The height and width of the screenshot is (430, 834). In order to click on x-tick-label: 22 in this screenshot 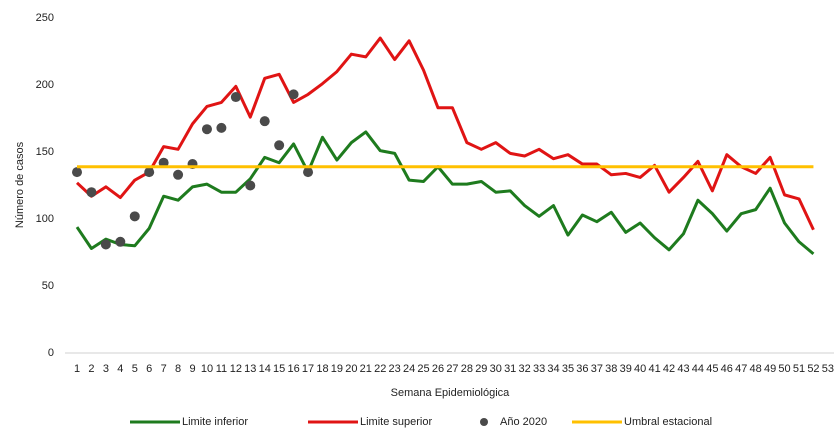, I will do `click(380, 369)`.